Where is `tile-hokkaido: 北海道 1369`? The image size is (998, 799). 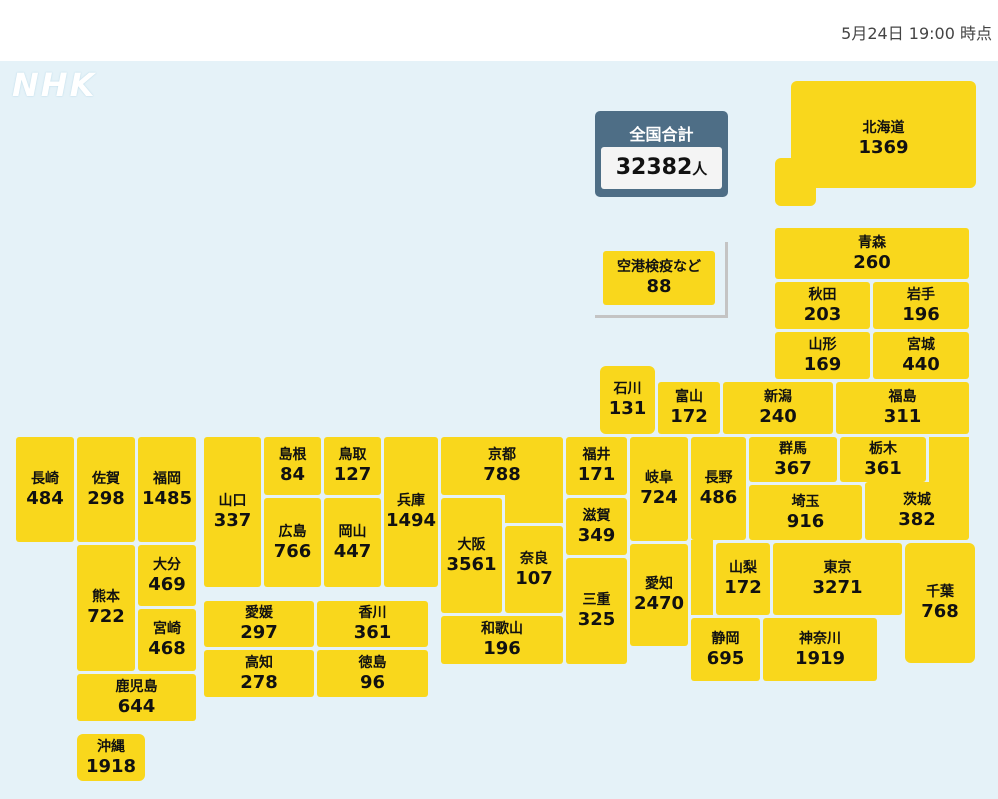 tile-hokkaido: 北海道 1369 is located at coordinates (883, 134).